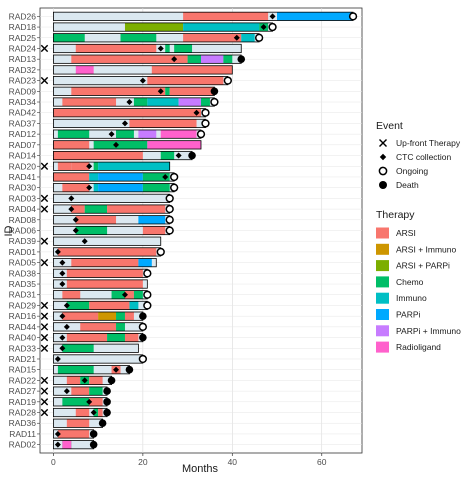 This screenshot has width=474, height=479. I want to click on patient-row-rad23, so click(136, 81).